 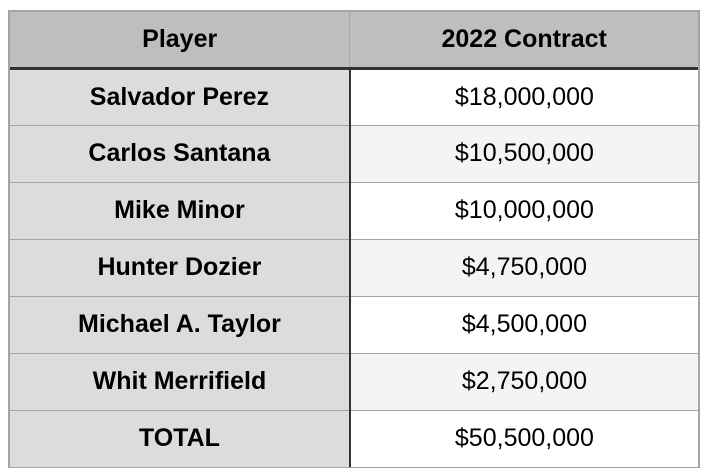 I want to click on contract-amount-cell: $4,750,000, so click(x=523, y=267).